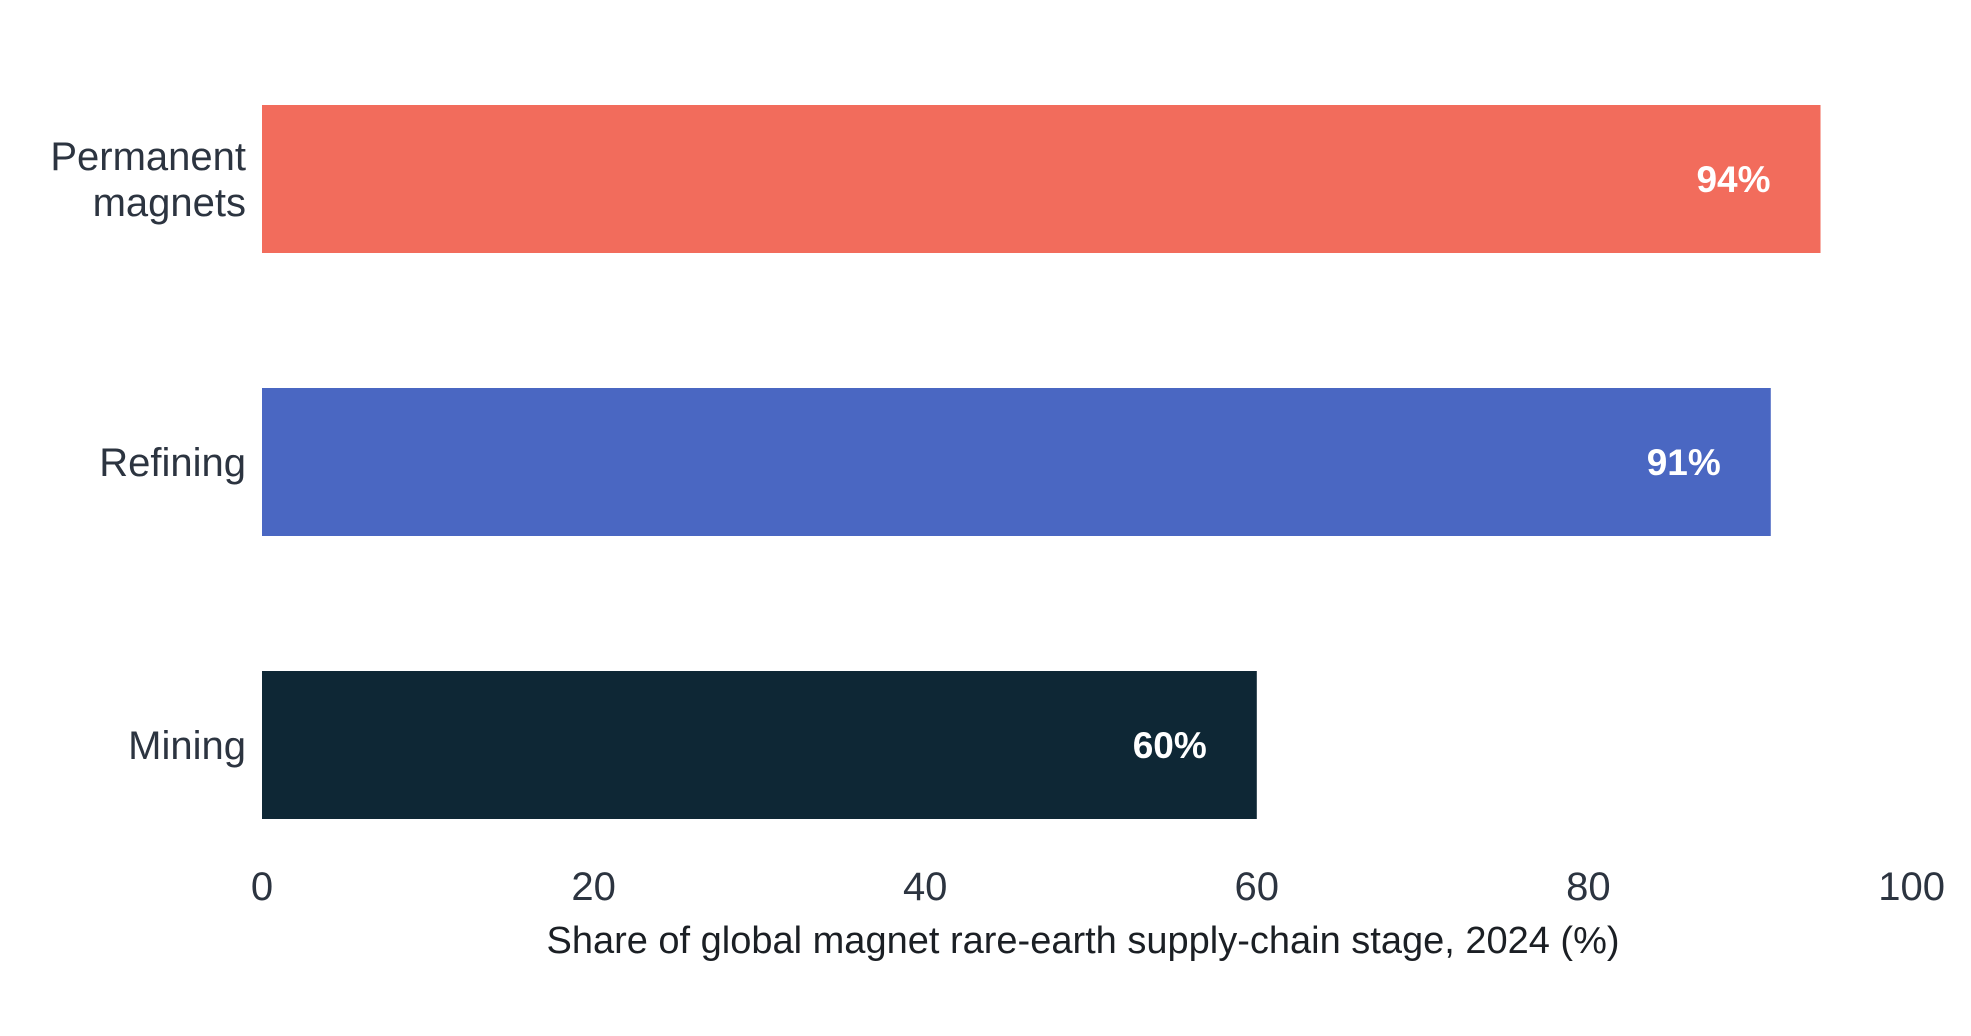 The image size is (1971, 1036). I want to click on x-tick-label: 0, so click(262, 887).